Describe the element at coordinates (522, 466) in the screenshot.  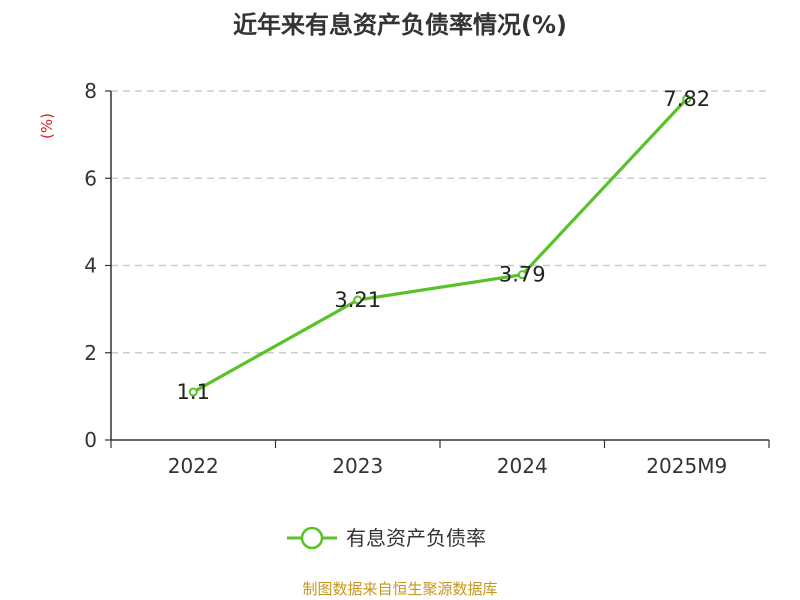
I see `x-tick-label: 2024` at that location.